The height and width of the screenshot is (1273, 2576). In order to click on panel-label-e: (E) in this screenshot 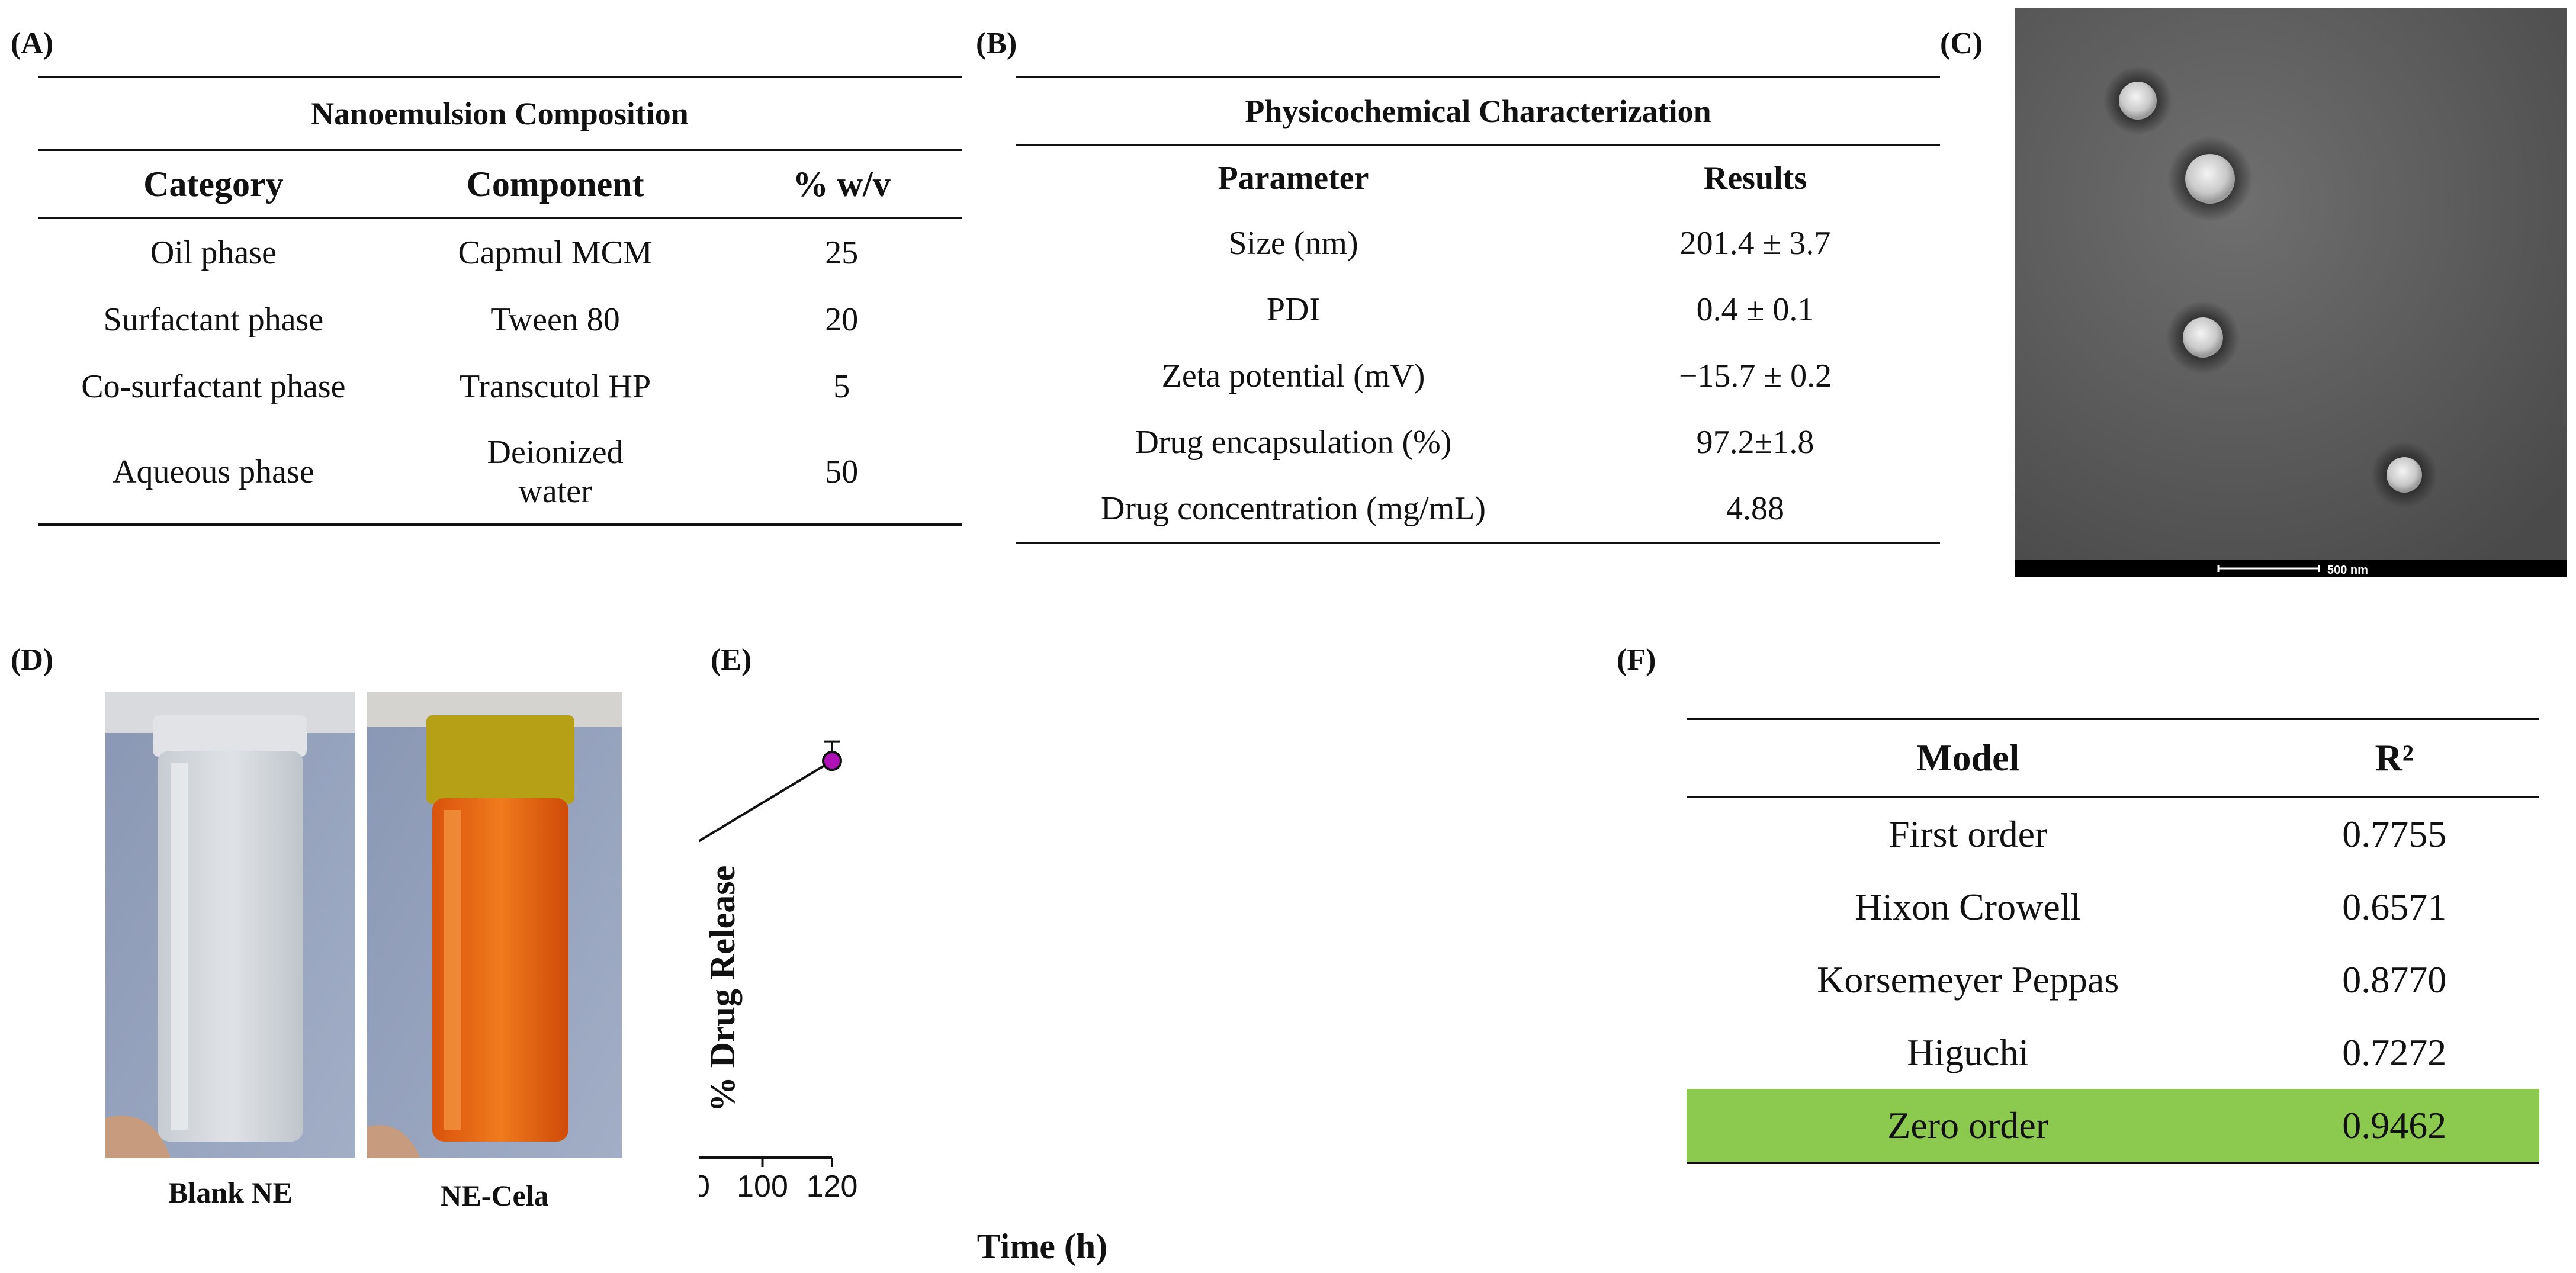, I will do `click(731, 660)`.